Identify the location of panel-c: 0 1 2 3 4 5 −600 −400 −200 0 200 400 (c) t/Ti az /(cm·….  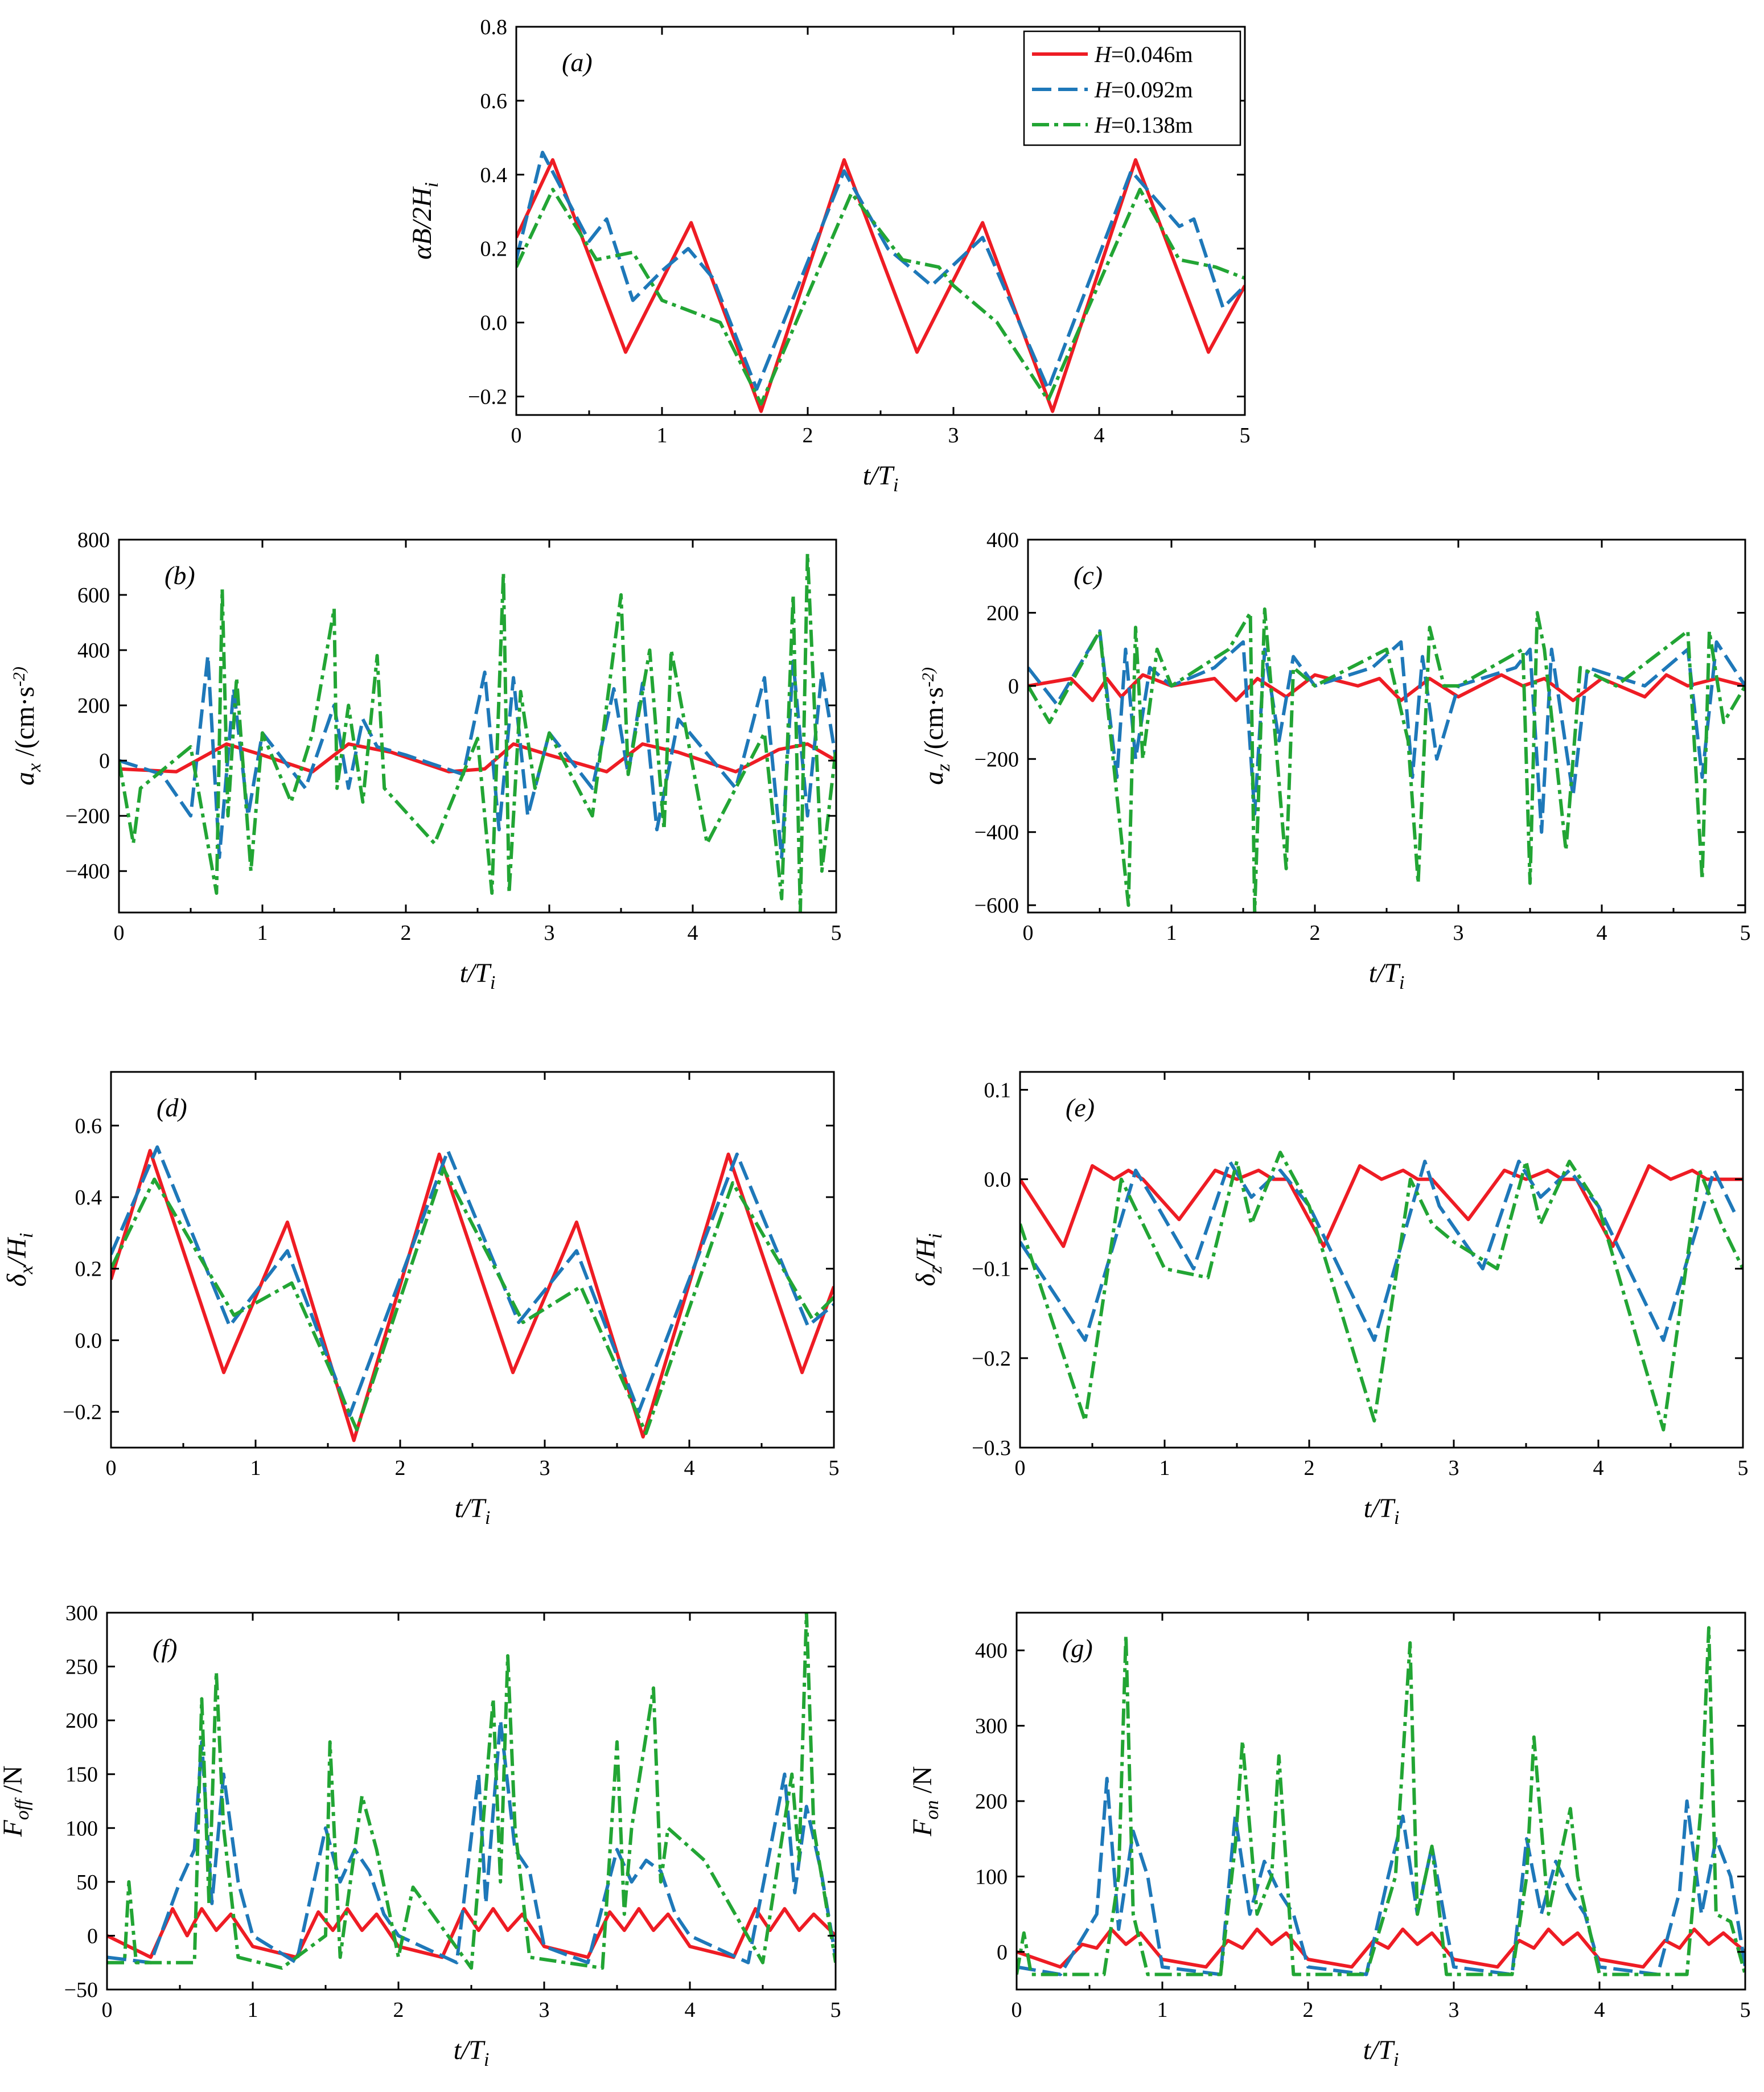
(1335, 760).